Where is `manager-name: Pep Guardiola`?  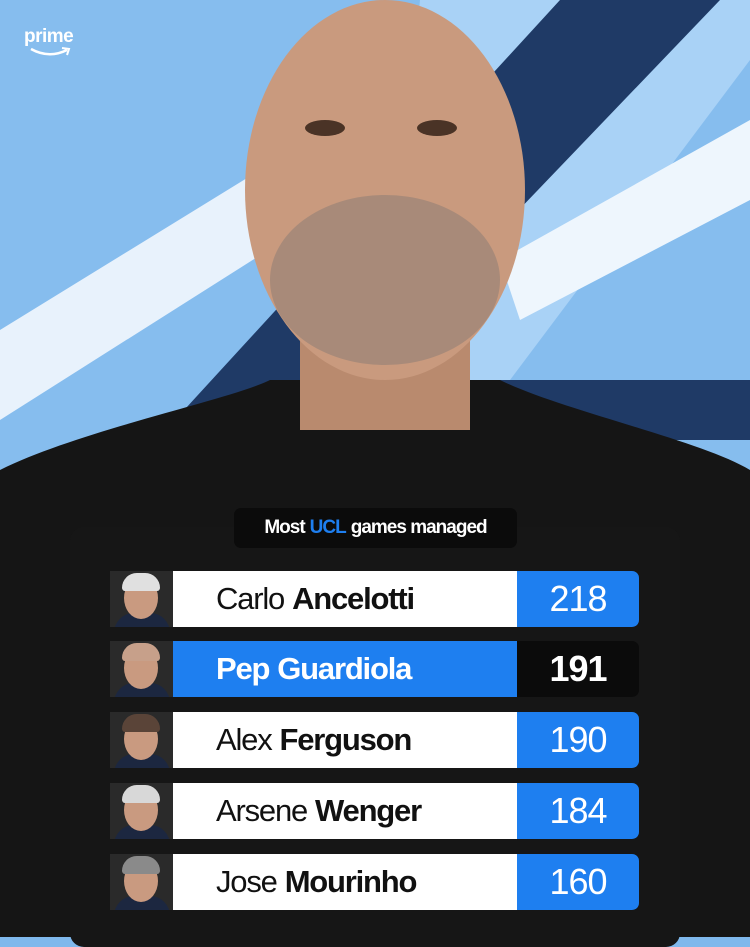
manager-name: Pep Guardiola is located at coordinates (345, 669).